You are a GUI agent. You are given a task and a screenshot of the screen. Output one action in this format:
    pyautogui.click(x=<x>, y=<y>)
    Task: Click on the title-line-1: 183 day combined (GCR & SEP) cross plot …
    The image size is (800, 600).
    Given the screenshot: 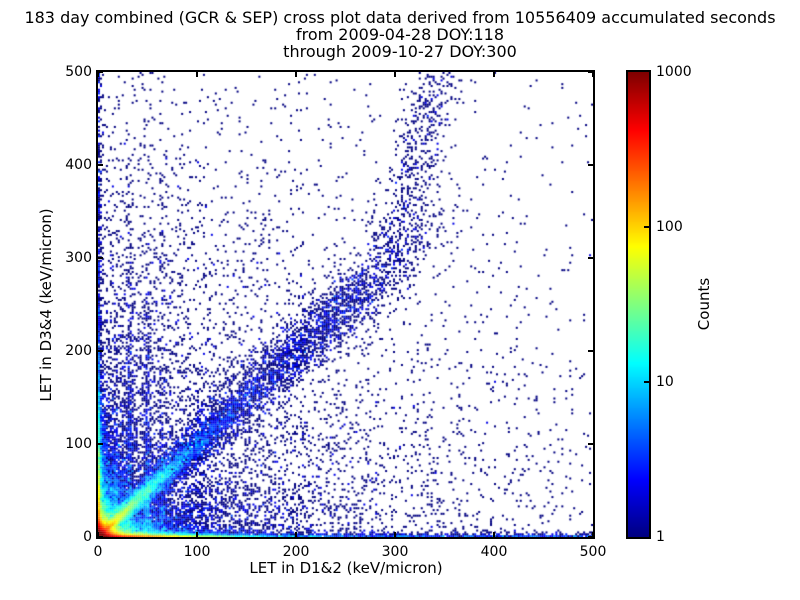 What is the action you would take?
    pyautogui.click(x=400, y=17)
    